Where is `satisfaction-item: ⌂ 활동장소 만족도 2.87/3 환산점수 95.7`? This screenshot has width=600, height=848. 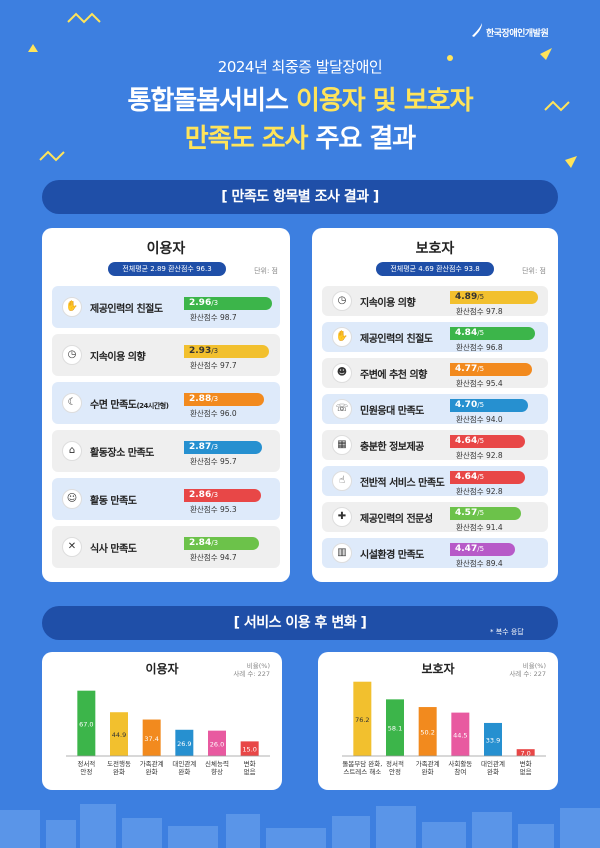
satisfaction-item: ⌂ 활동장소 만족도 2.87/3 환산점수 95.7 is located at coordinates (166, 451).